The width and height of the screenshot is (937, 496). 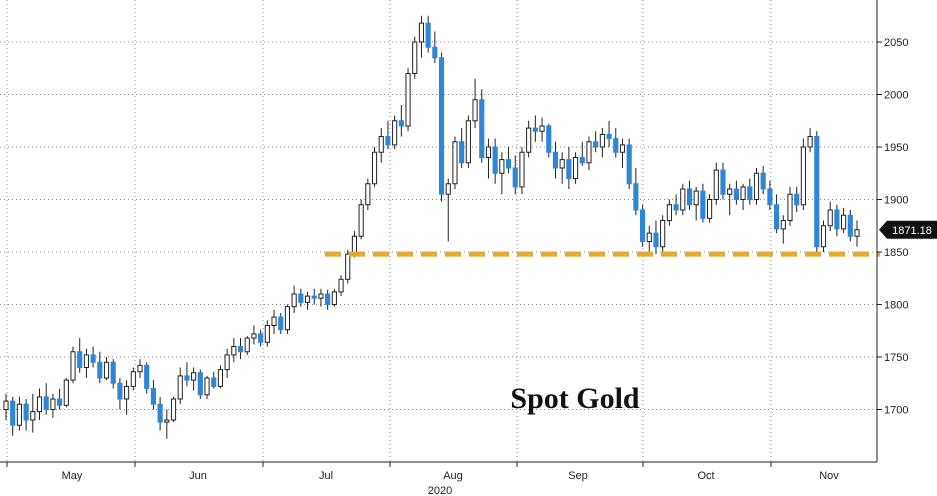 I want to click on y-tick-label: 1800, so click(x=896, y=306).